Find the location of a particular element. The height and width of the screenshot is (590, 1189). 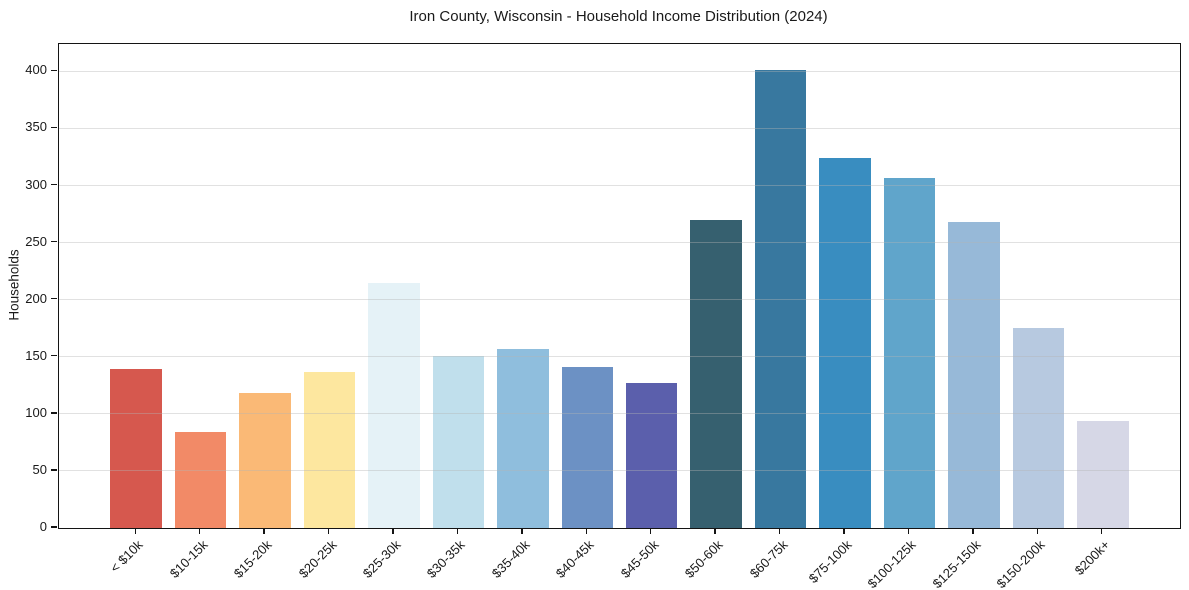

y-tick-label: 100 is located at coordinates (36, 412).